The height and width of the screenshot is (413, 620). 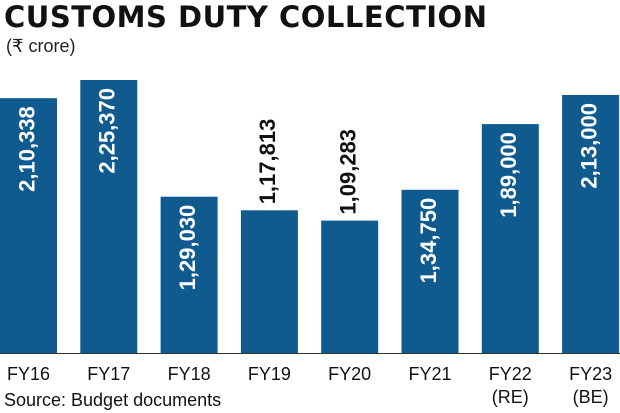 What do you see at coordinates (107, 131) in the screenshot?
I see `data-label-fy17: 2,25,370` at bounding box center [107, 131].